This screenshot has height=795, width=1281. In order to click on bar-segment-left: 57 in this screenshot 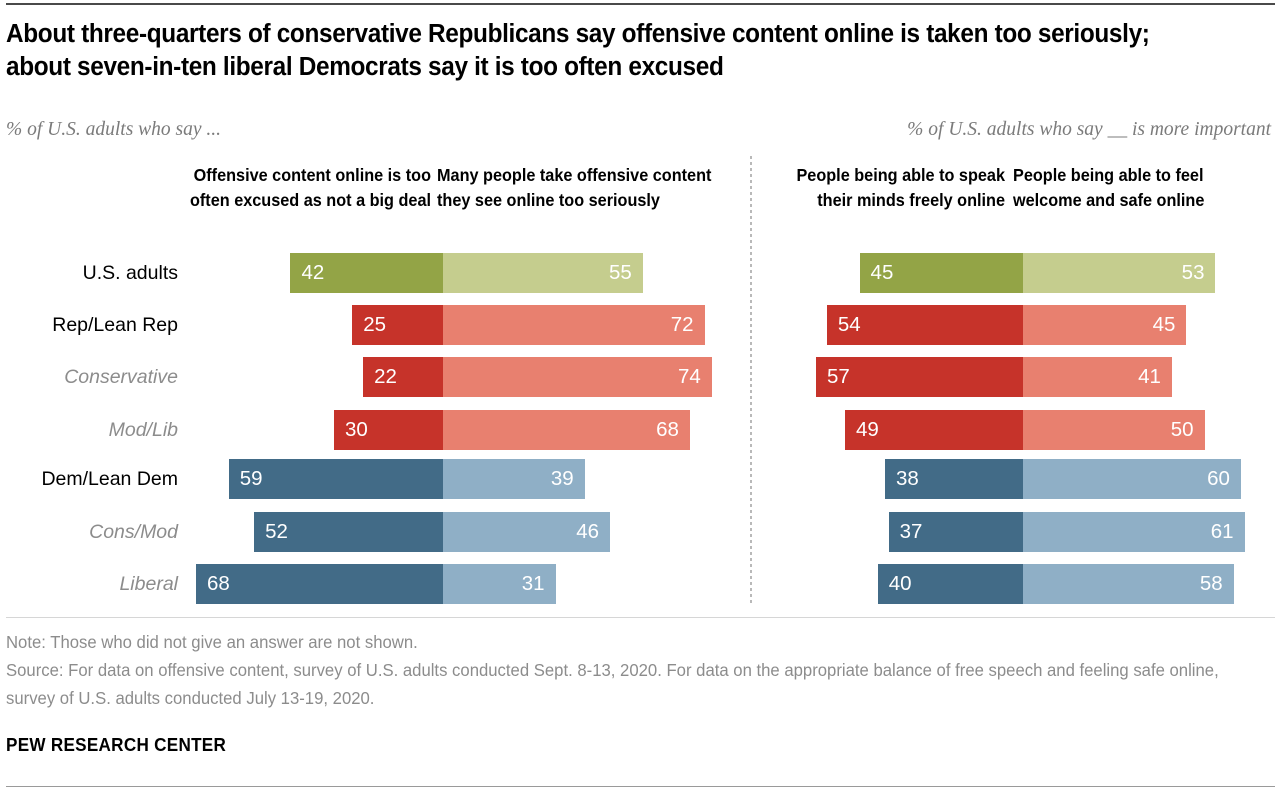, I will do `click(919, 377)`.